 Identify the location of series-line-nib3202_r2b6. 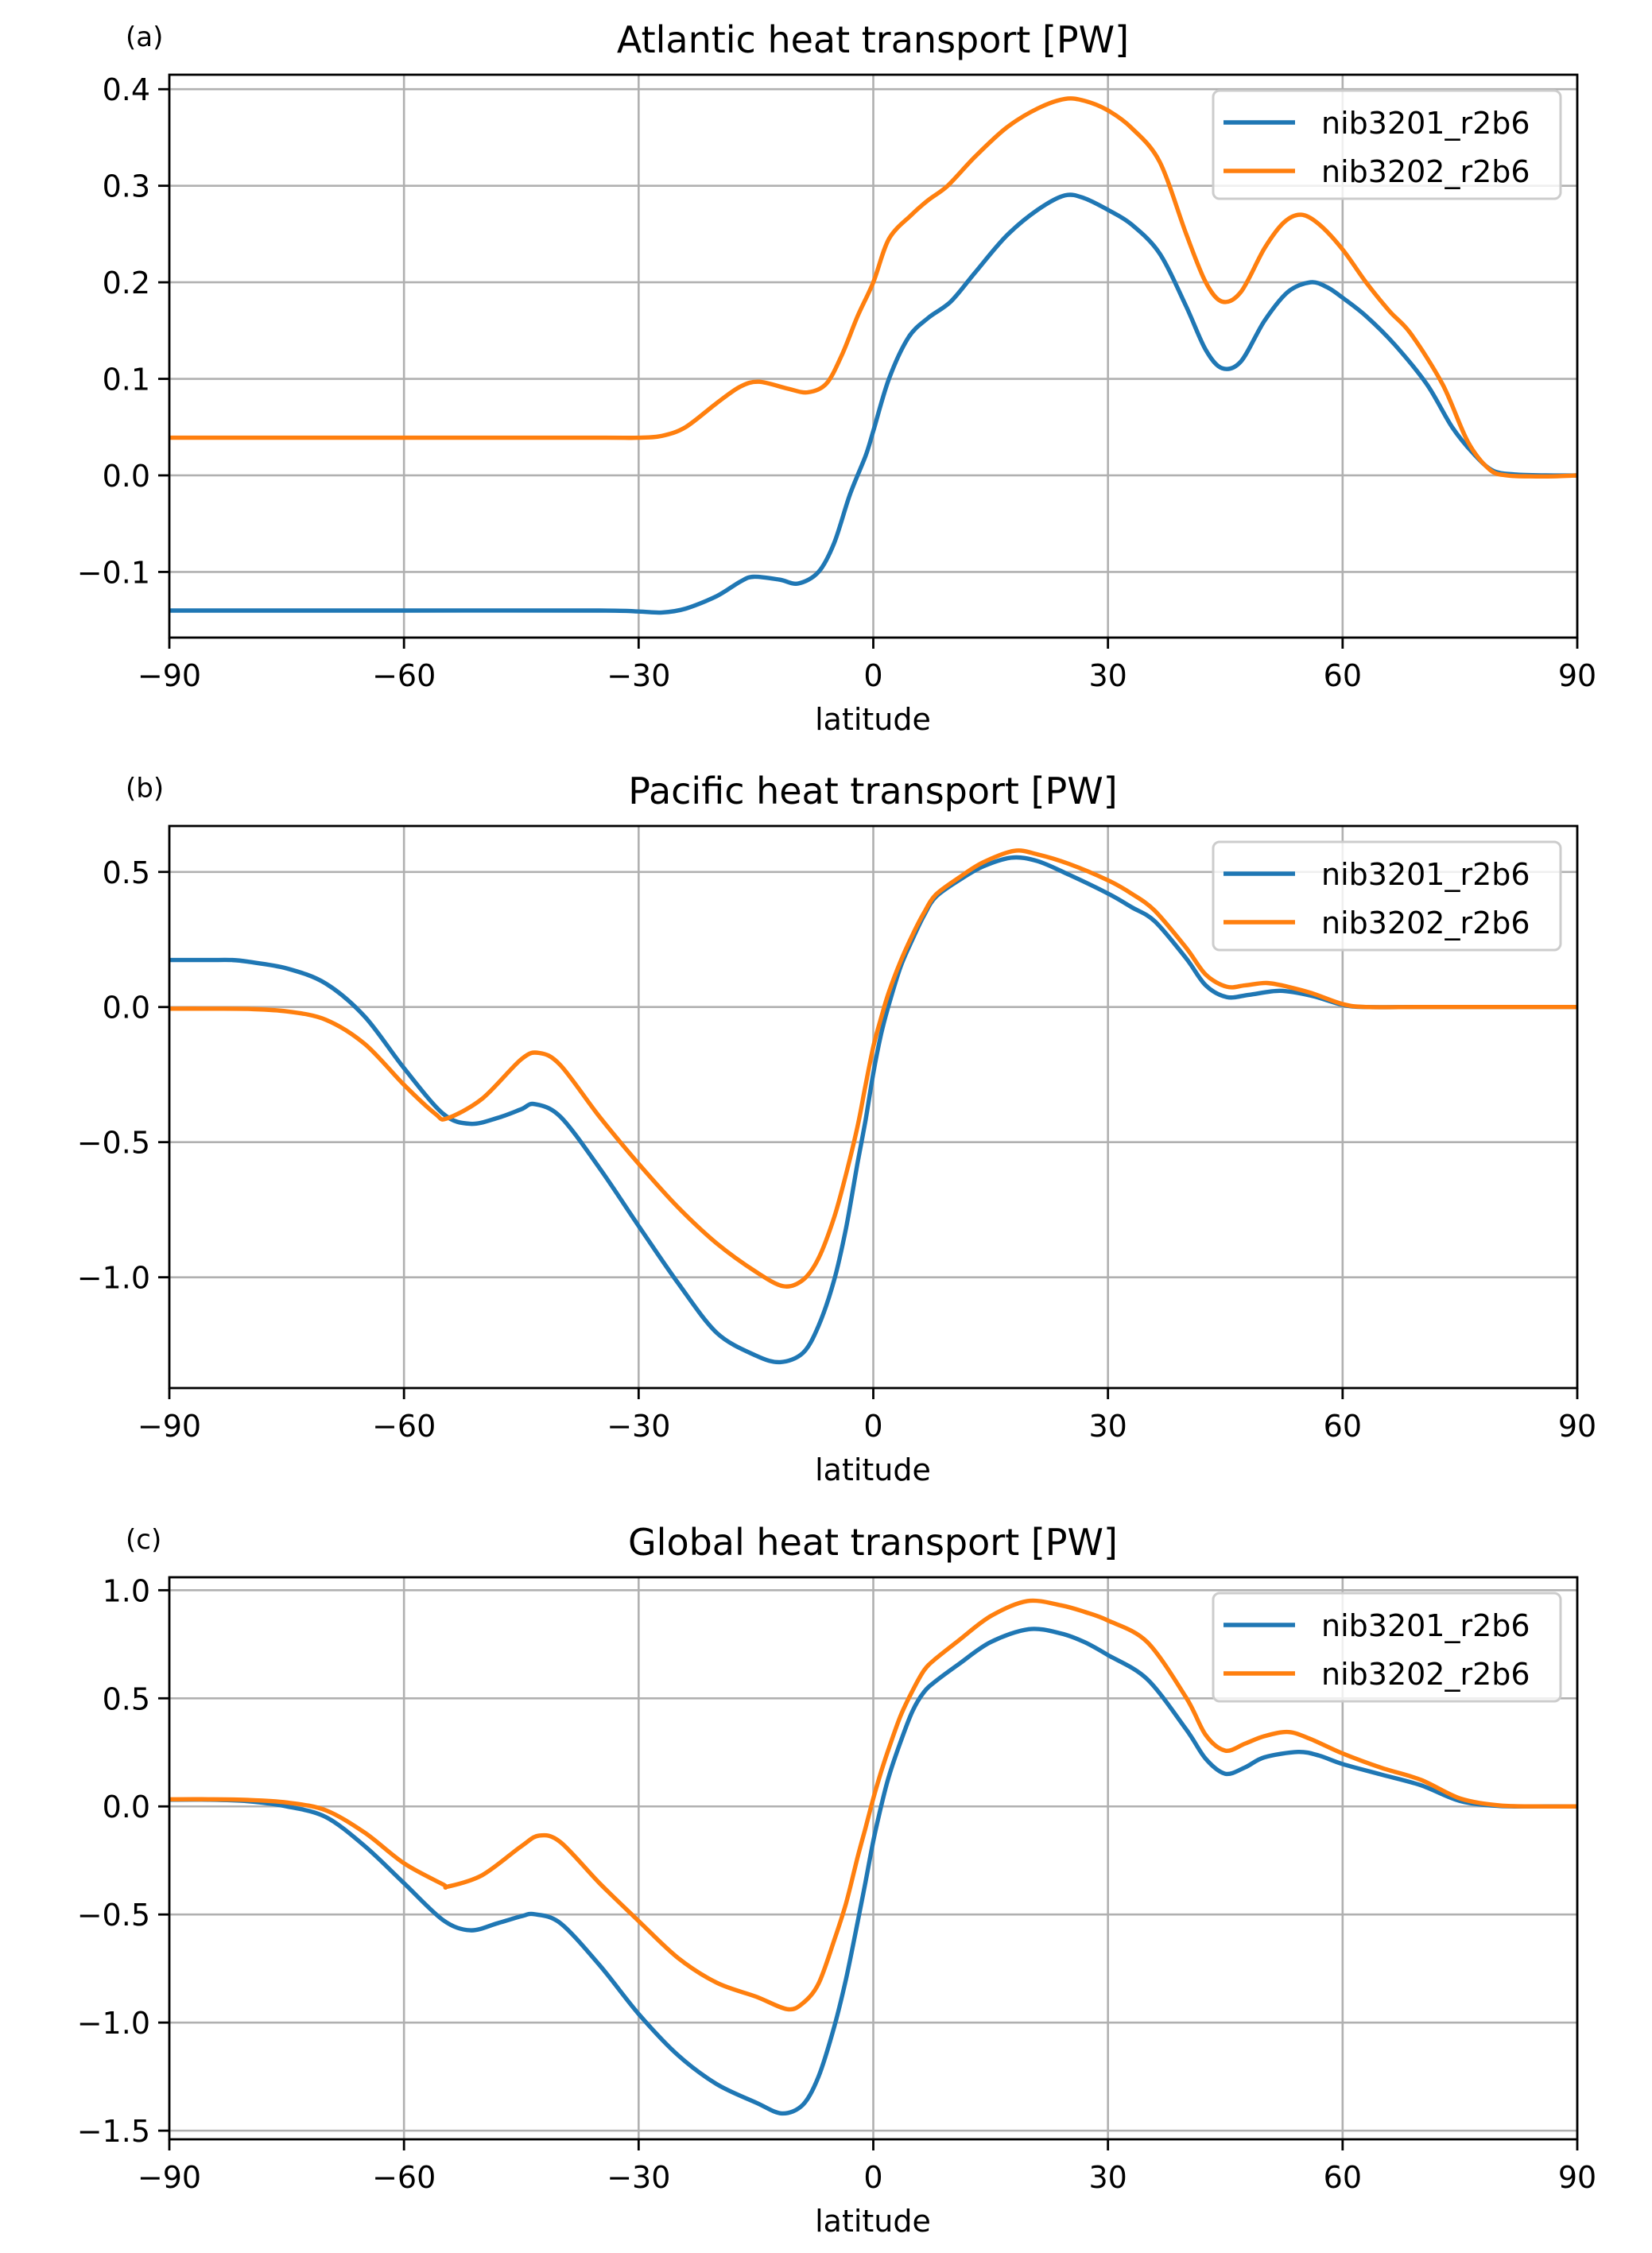
(873, 287).